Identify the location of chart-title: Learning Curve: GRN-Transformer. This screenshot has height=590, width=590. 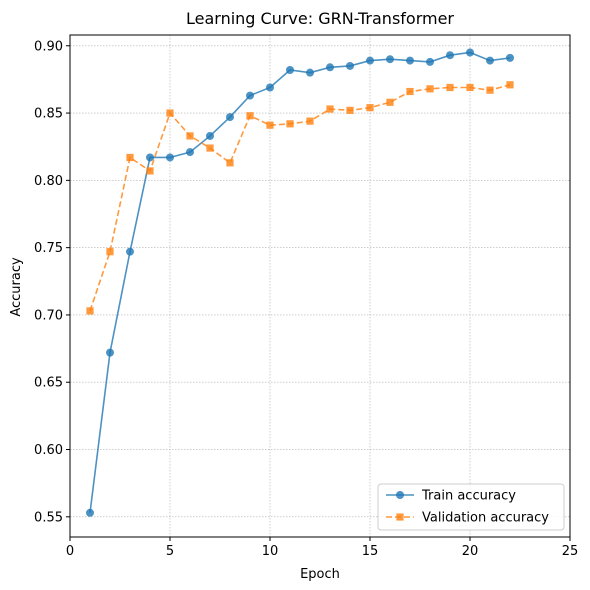
(320, 18).